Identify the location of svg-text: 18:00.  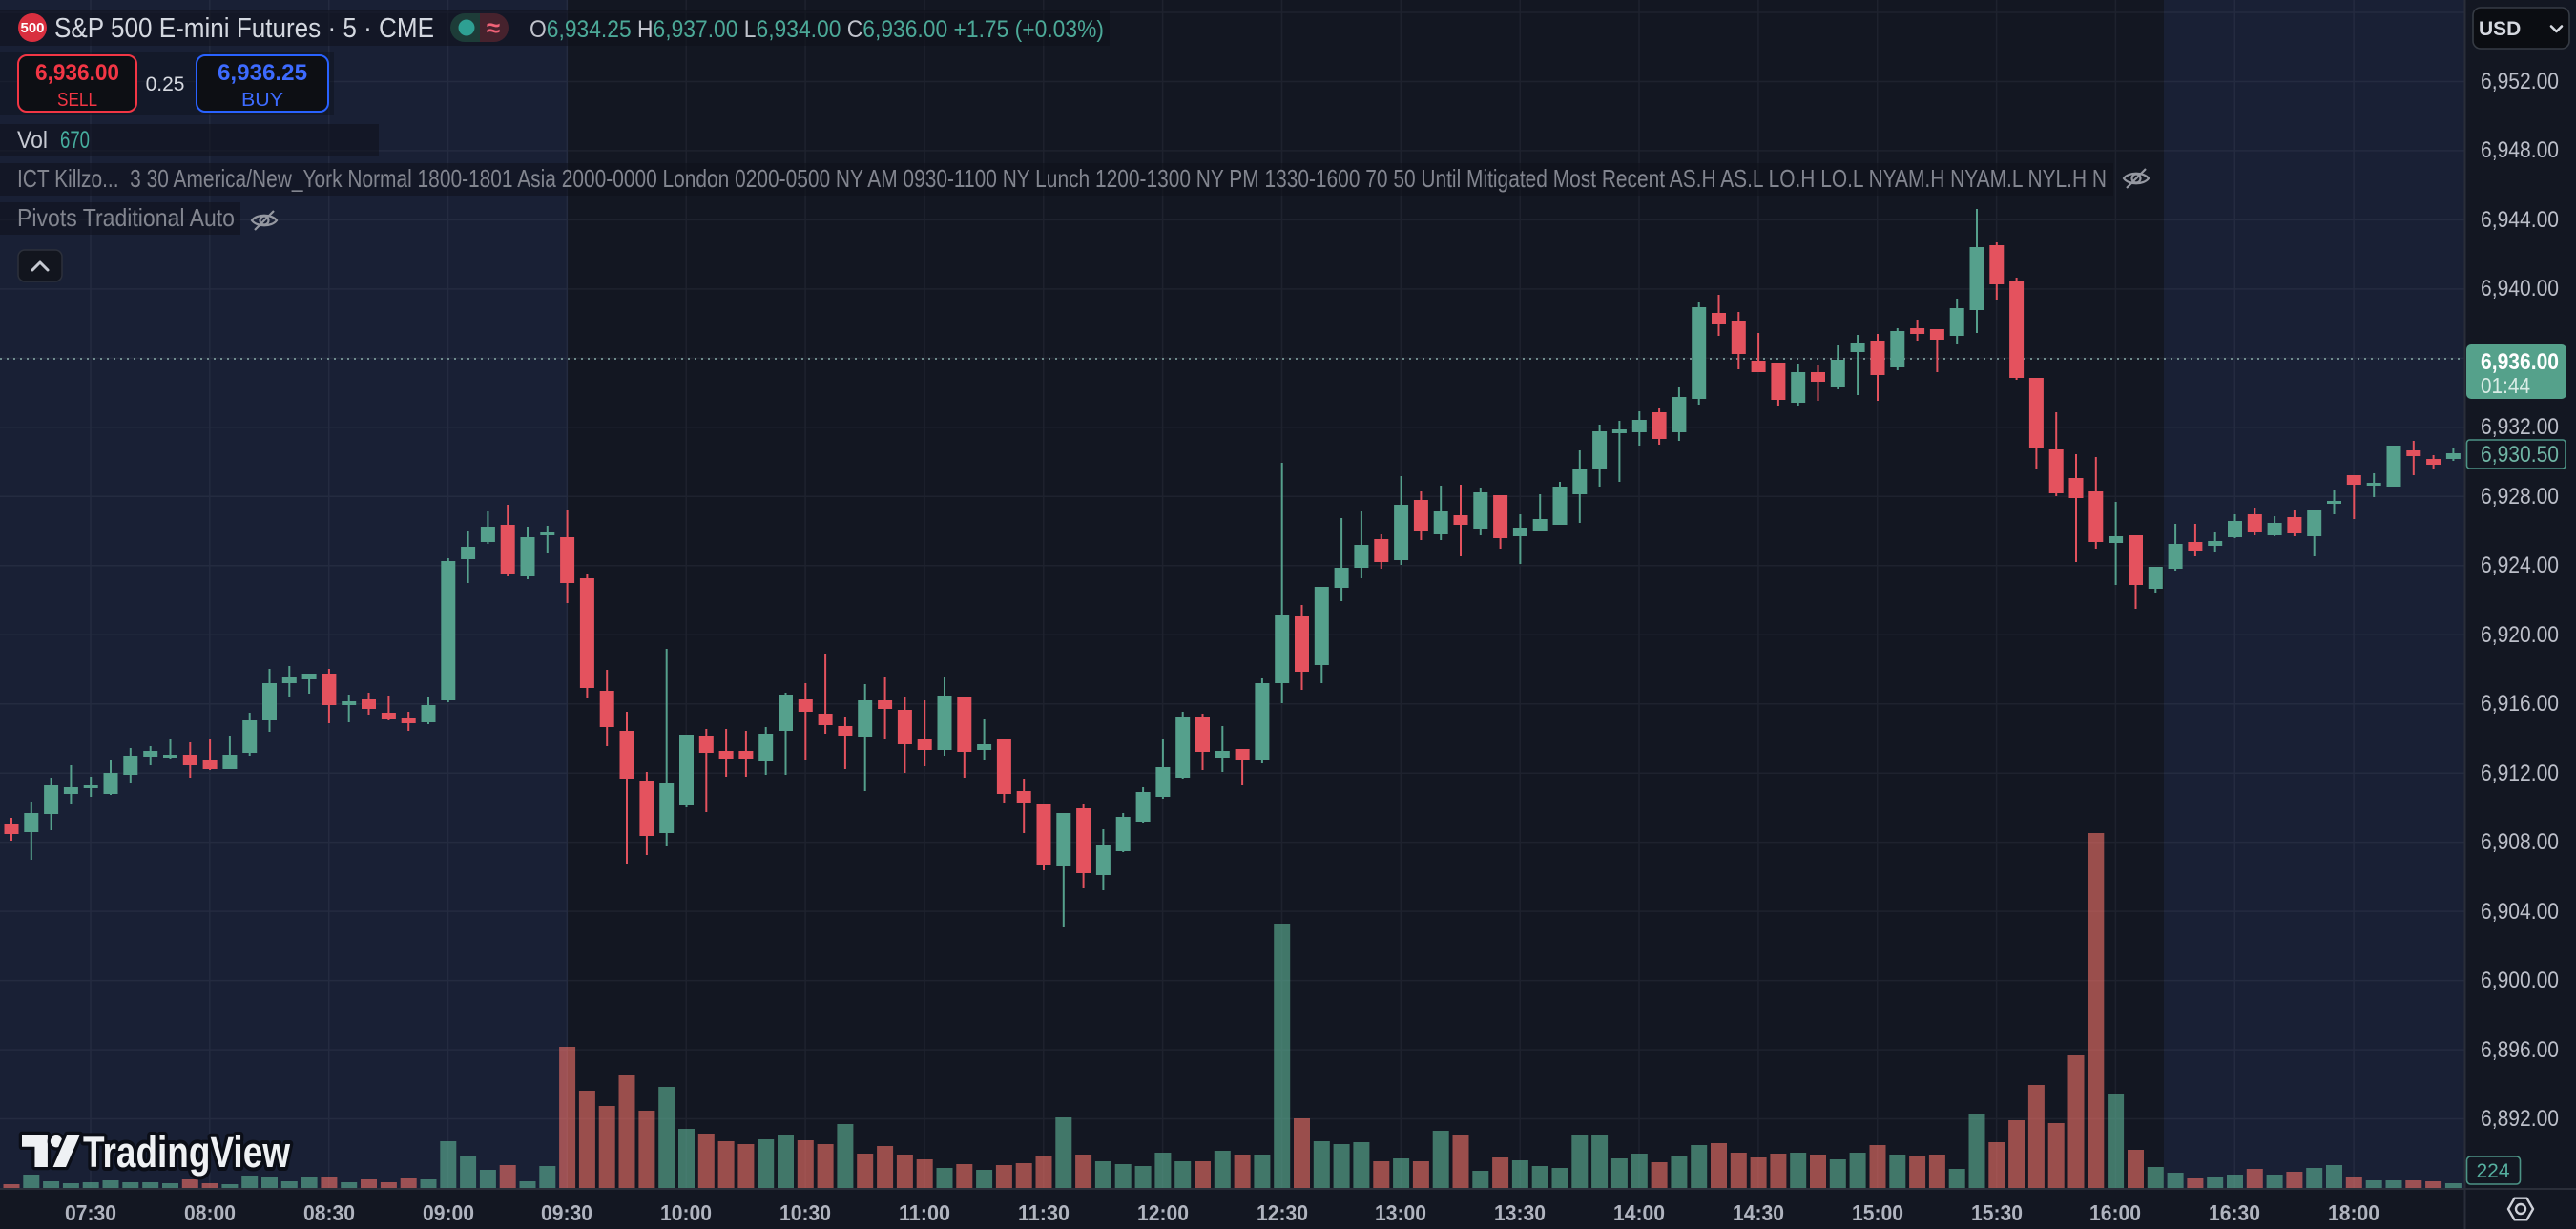
(2353, 1213).